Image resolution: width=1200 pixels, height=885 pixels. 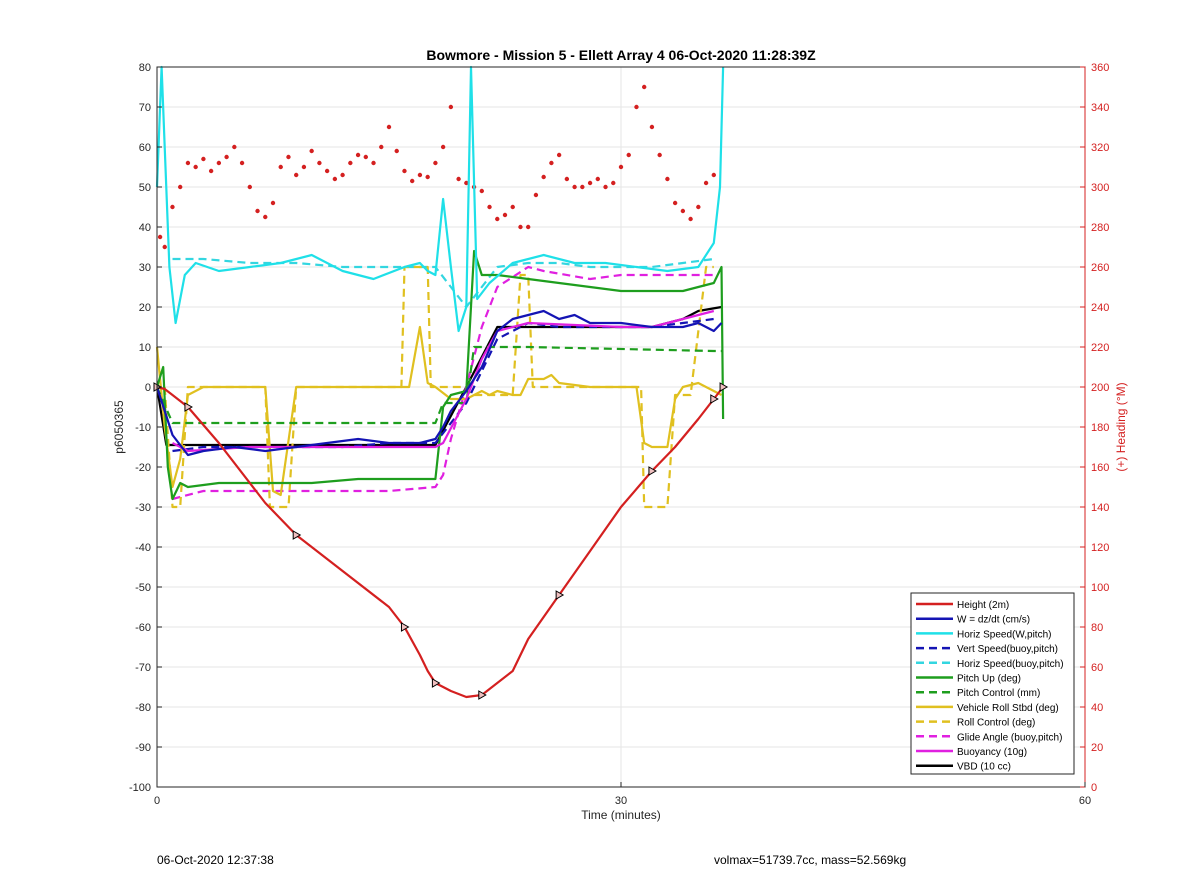 I want to click on footer-volmax-mass: volmax=51739.7cc, mass=52.569kg, so click(x=810, y=860).